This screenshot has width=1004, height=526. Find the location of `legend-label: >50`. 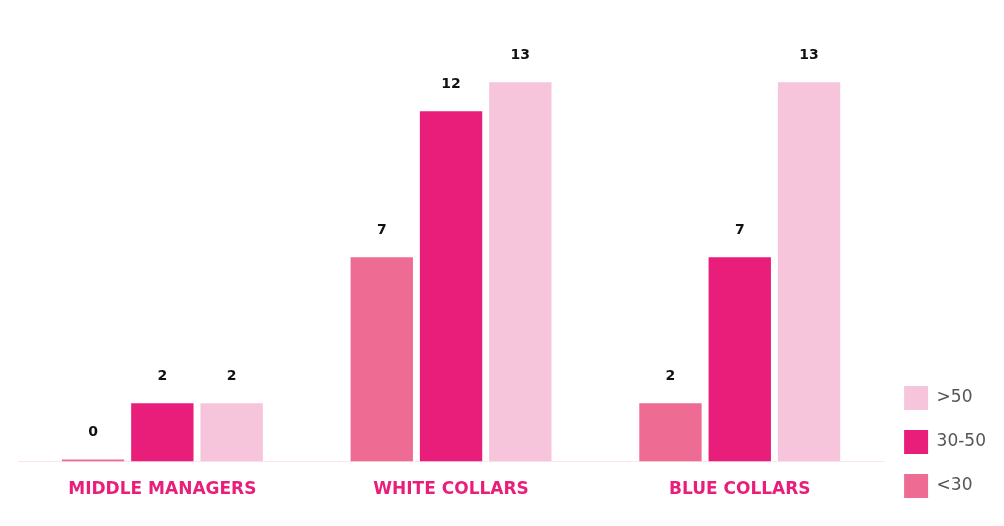

legend-label: >50 is located at coordinates (954, 396).